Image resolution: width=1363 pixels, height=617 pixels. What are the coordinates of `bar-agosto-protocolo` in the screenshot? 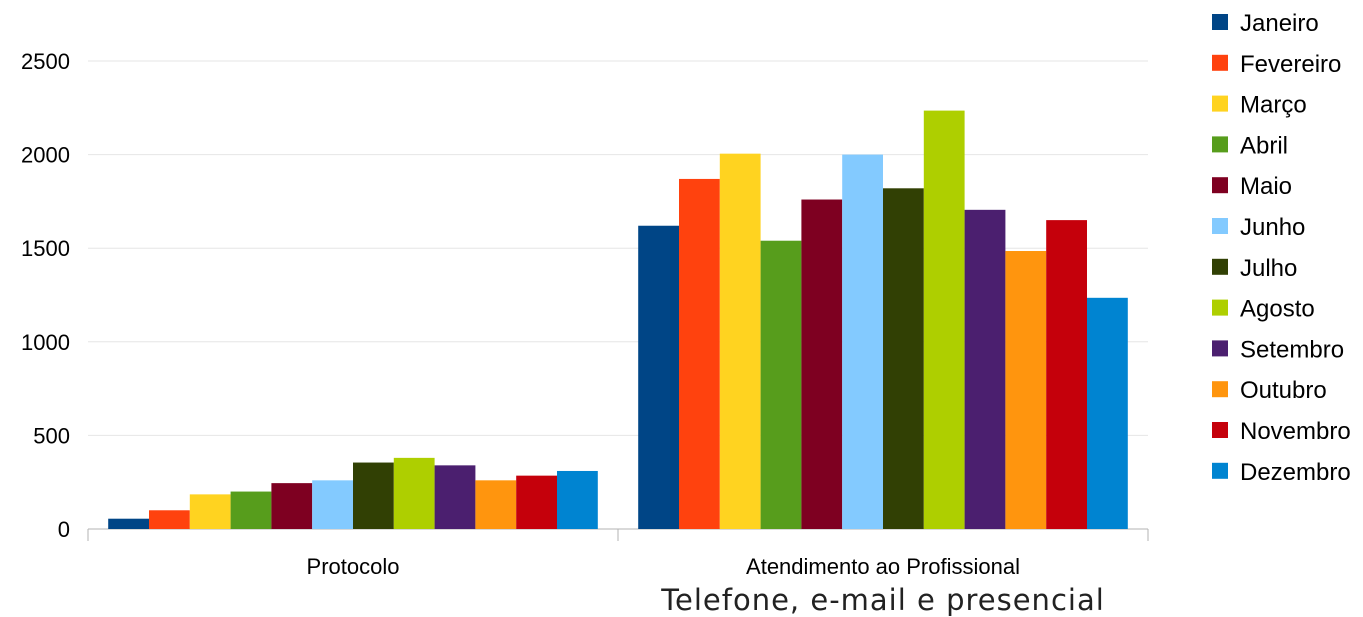 It's located at (414, 493).